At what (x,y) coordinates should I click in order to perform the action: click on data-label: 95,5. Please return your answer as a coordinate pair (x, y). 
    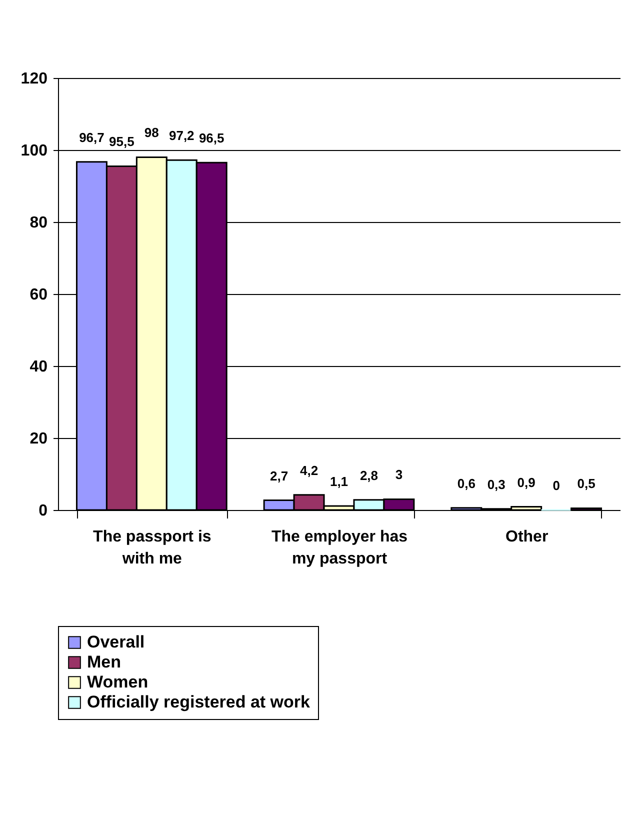
    Looking at the image, I should click on (121, 142).